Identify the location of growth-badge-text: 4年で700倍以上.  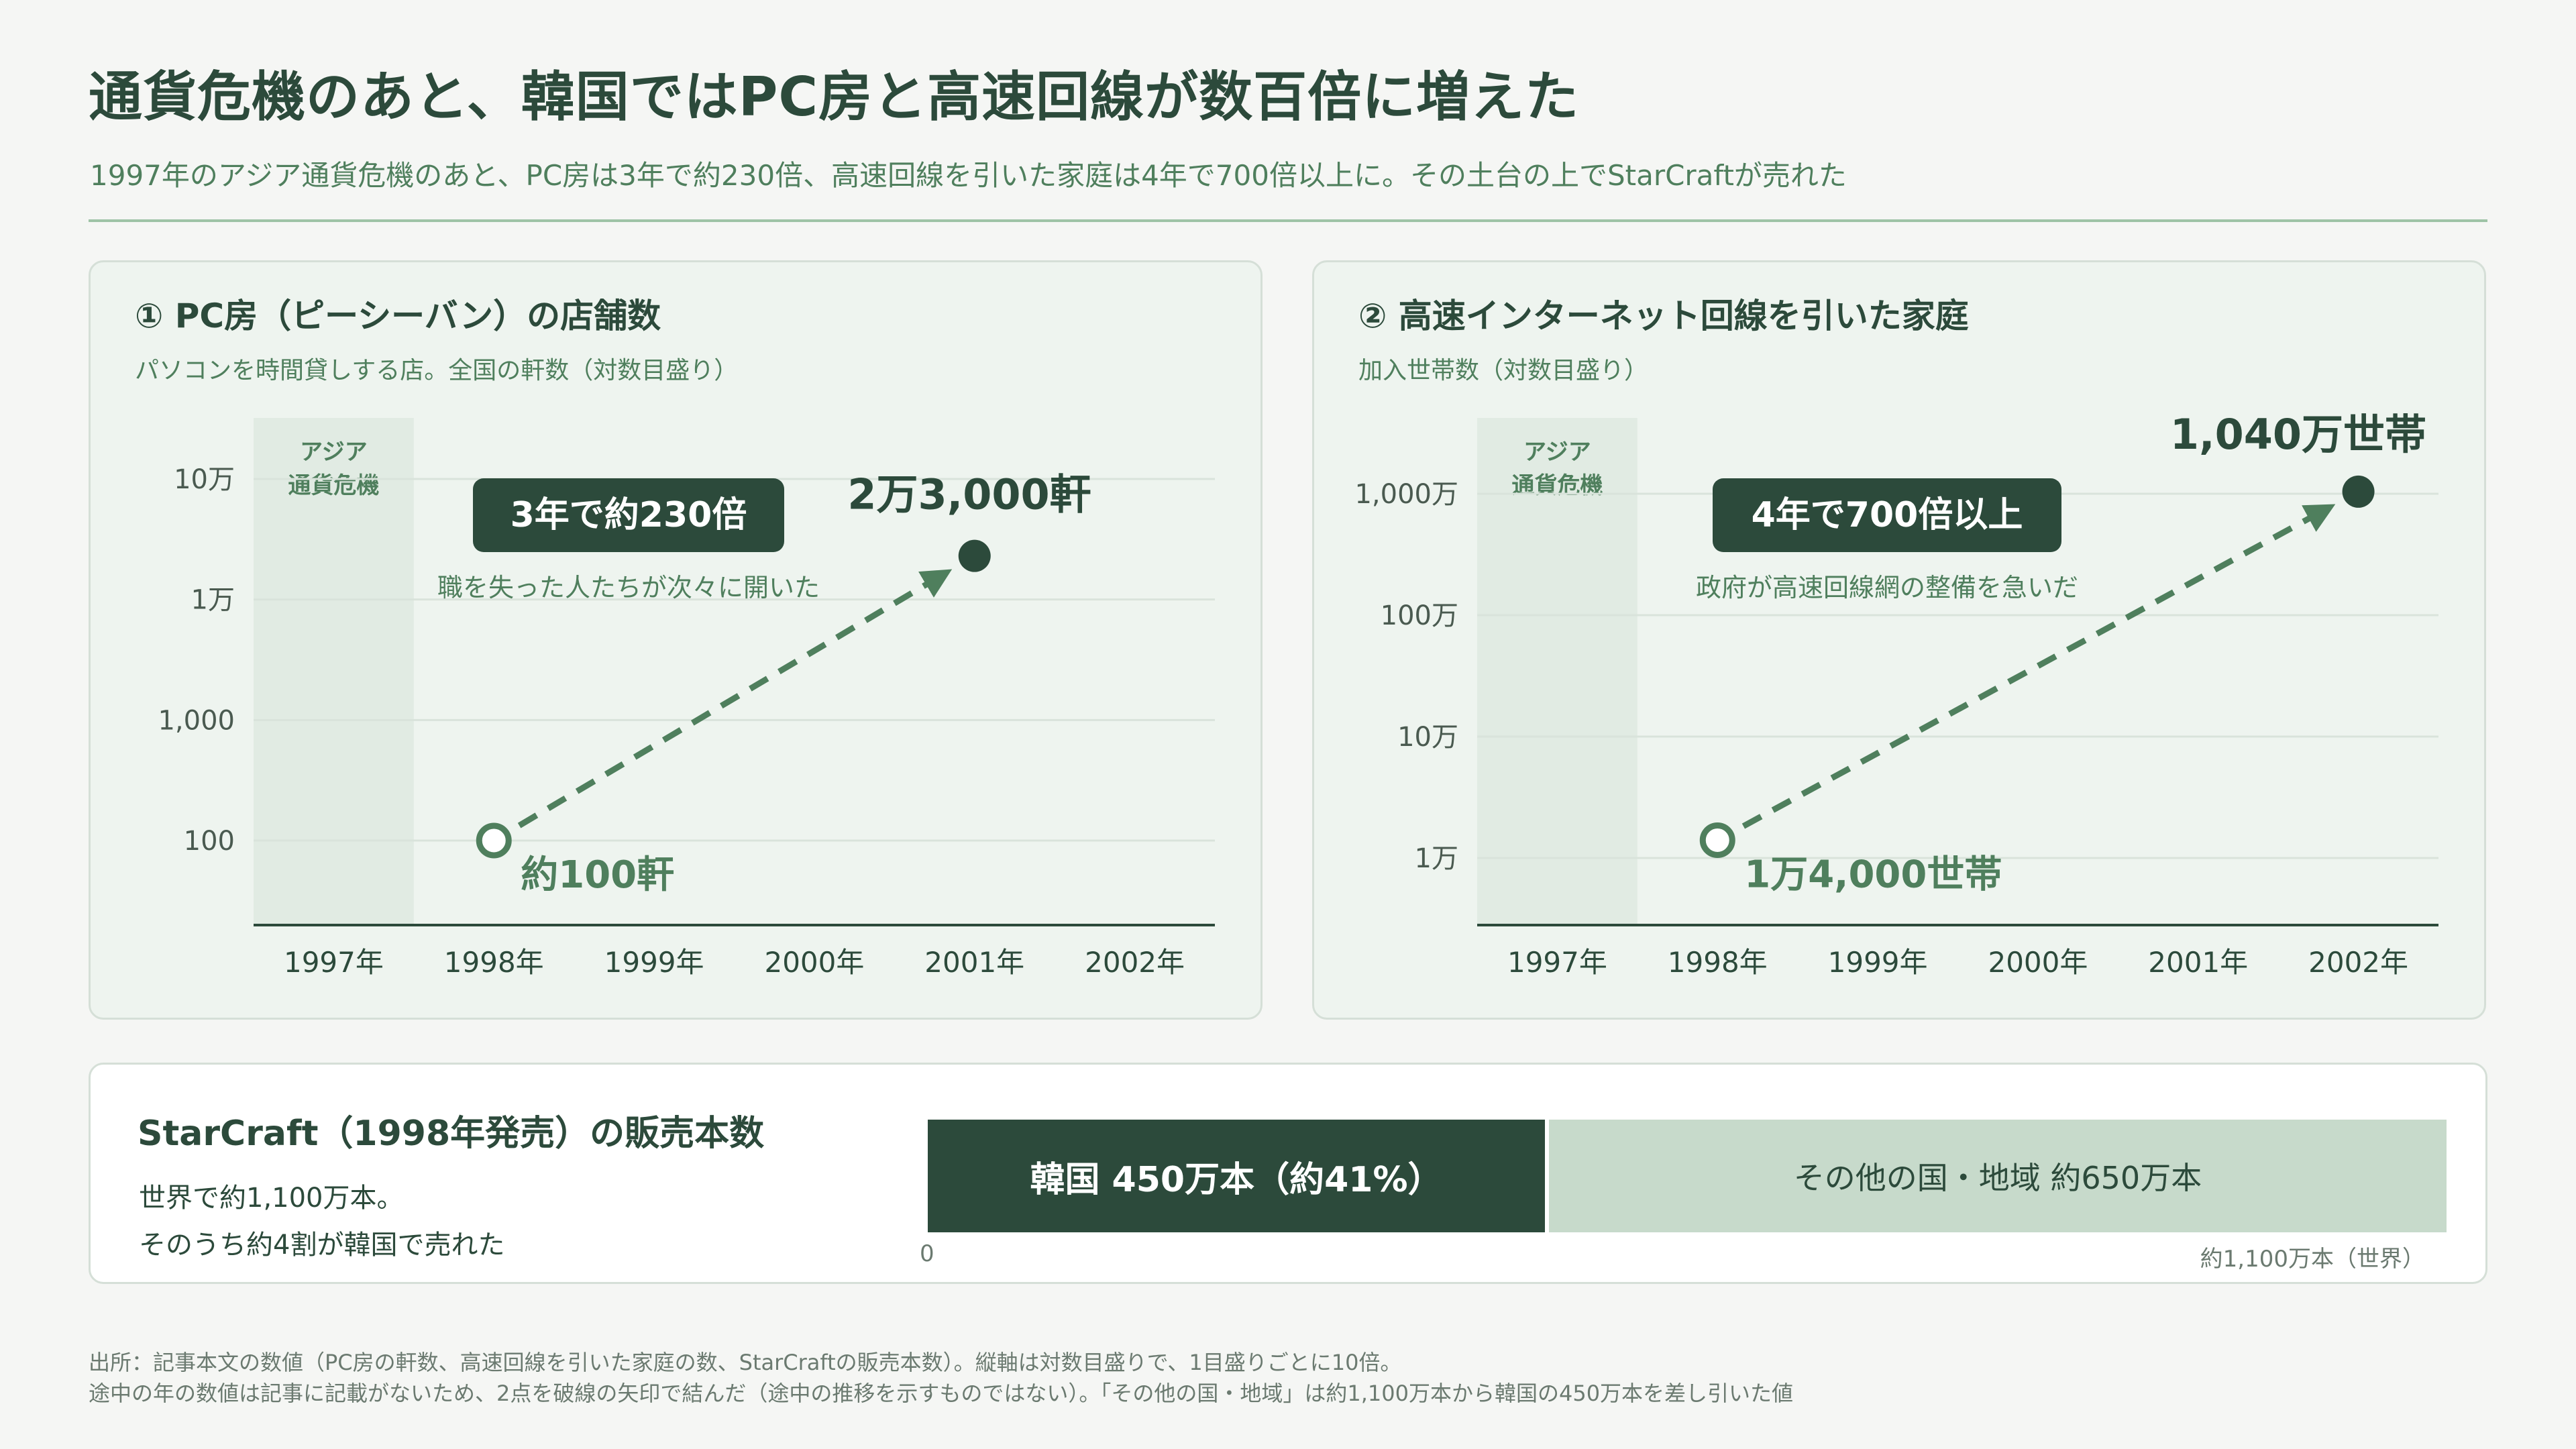
(1887, 515).